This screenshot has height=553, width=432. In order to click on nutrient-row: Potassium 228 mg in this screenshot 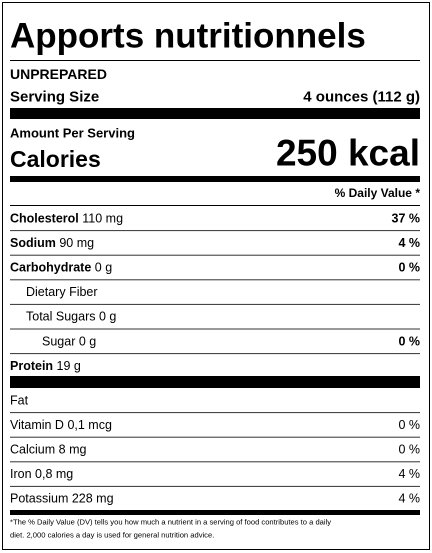, I will do `click(62, 499)`.